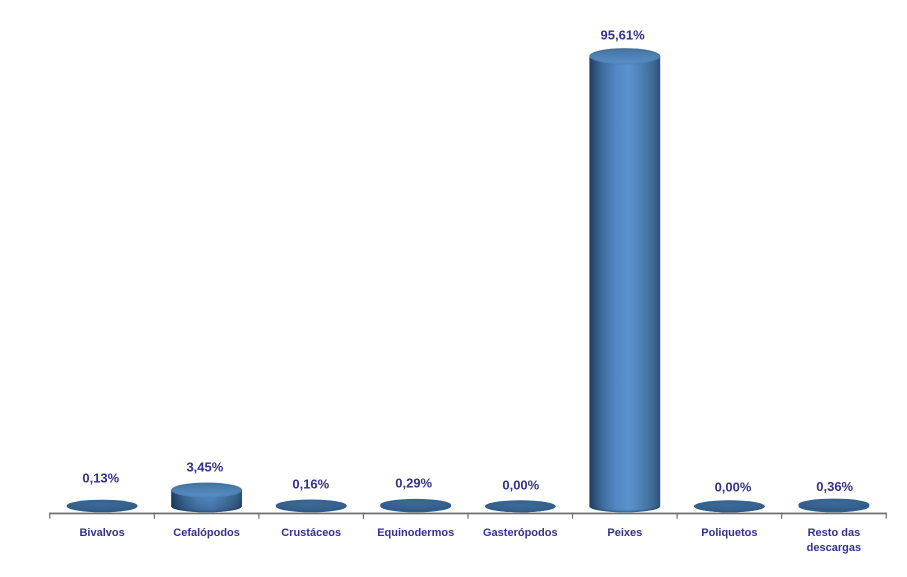 The width and height of the screenshot is (907, 577). Describe the element at coordinates (204, 467) in the screenshot. I see `svg-text: 3,45%` at that location.